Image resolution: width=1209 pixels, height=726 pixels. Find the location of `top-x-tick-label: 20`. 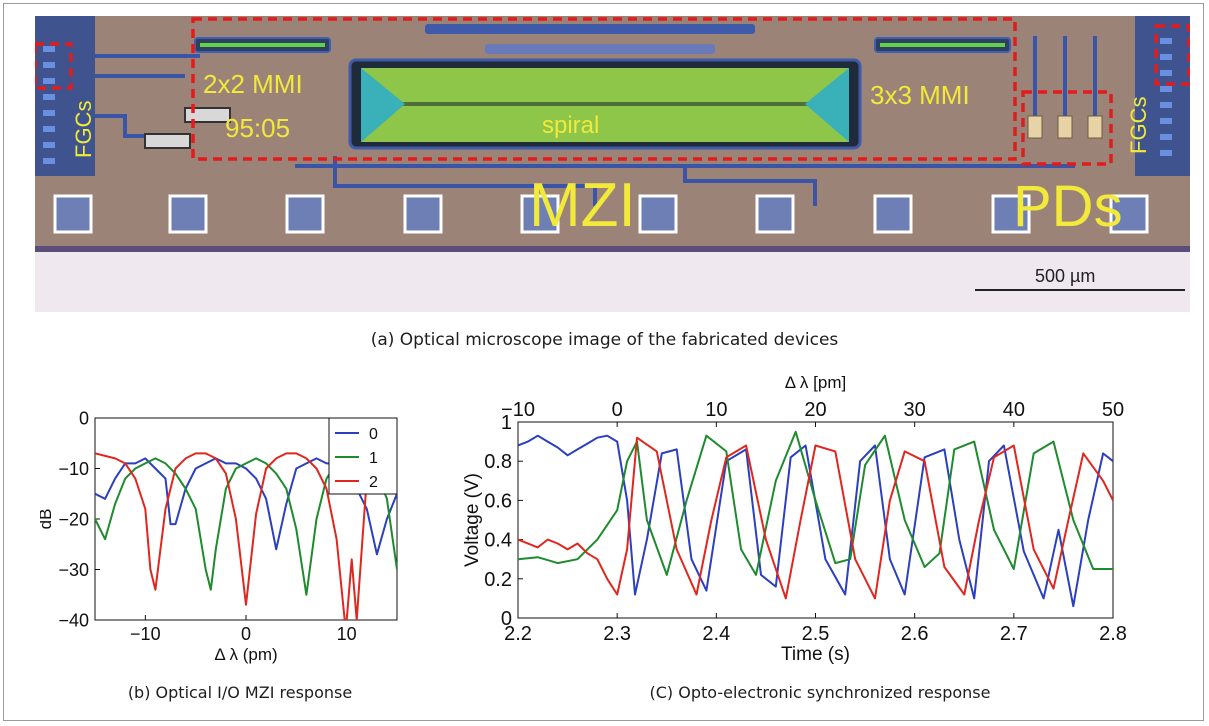

top-x-tick-label: 20 is located at coordinates (815, 410).